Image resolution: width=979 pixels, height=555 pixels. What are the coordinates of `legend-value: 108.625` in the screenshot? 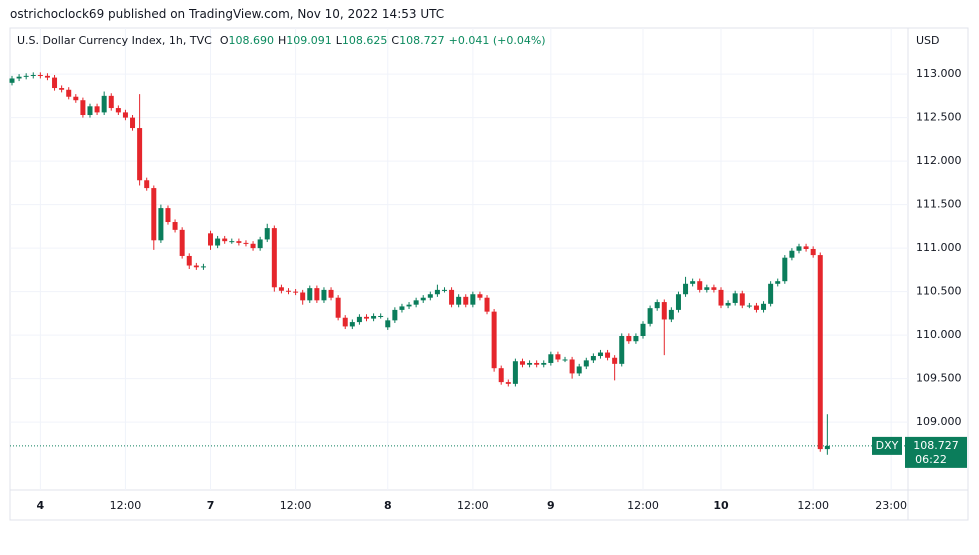 It's located at (364, 40).